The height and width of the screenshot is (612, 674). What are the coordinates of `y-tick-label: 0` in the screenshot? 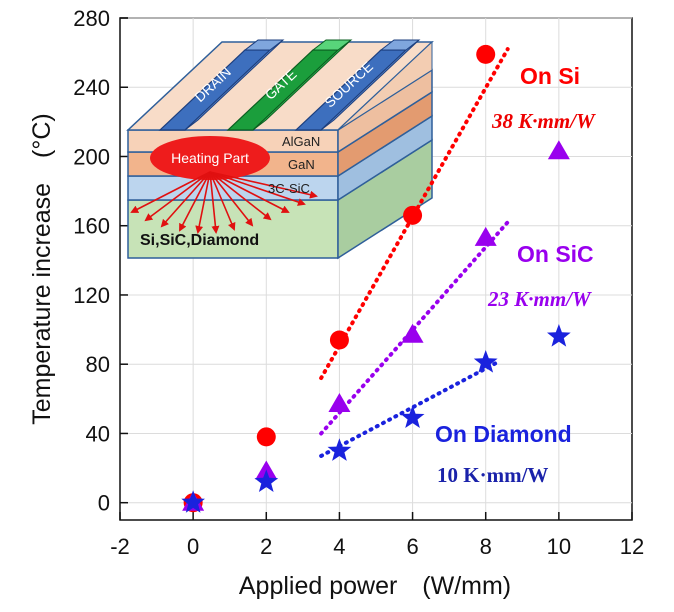 It's located at (104, 503).